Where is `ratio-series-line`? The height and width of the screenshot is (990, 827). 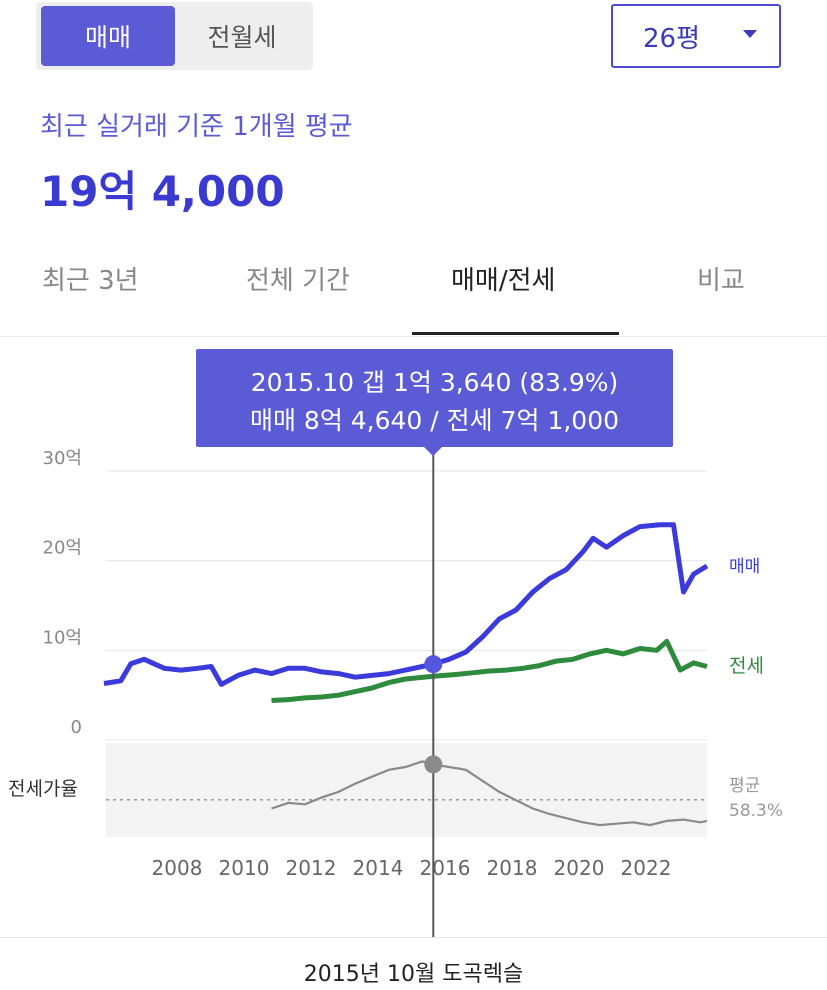
ratio-series-line is located at coordinates (489, 793).